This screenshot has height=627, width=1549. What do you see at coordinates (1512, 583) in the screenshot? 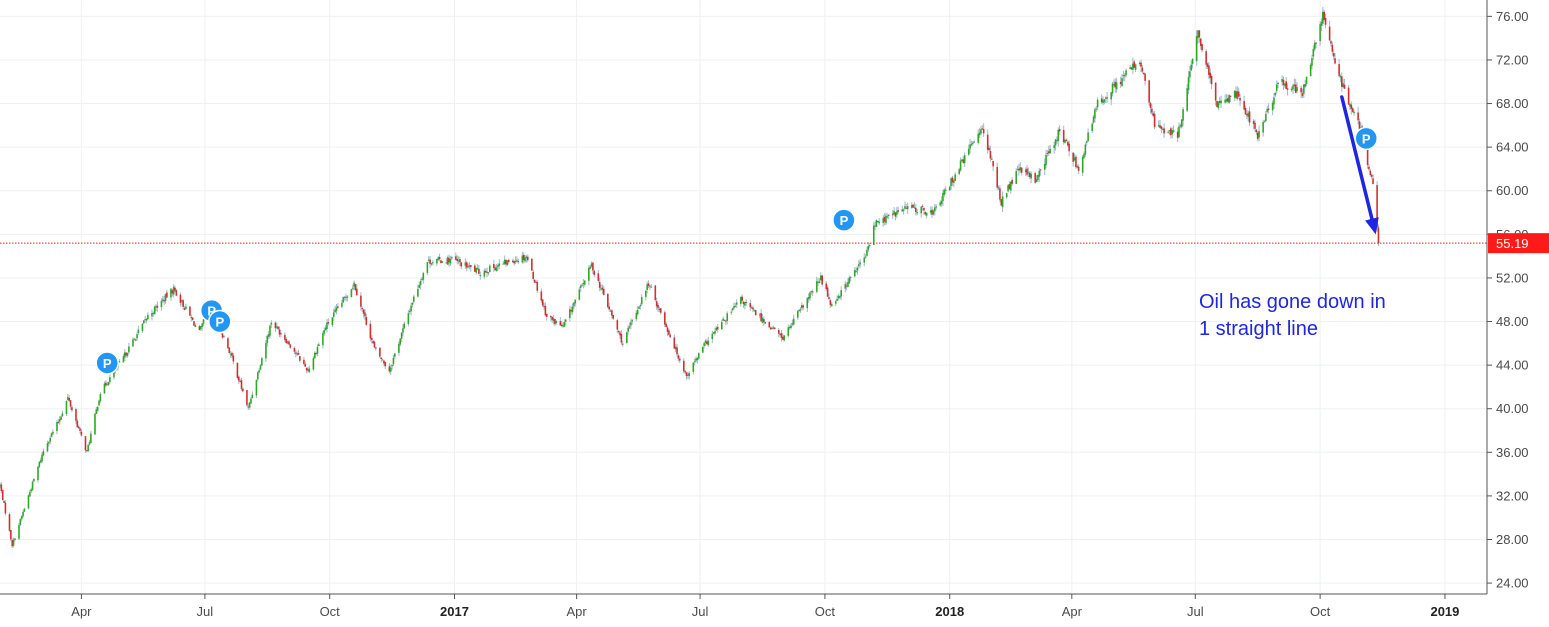
I see `y-tick-label: 24.00` at bounding box center [1512, 583].